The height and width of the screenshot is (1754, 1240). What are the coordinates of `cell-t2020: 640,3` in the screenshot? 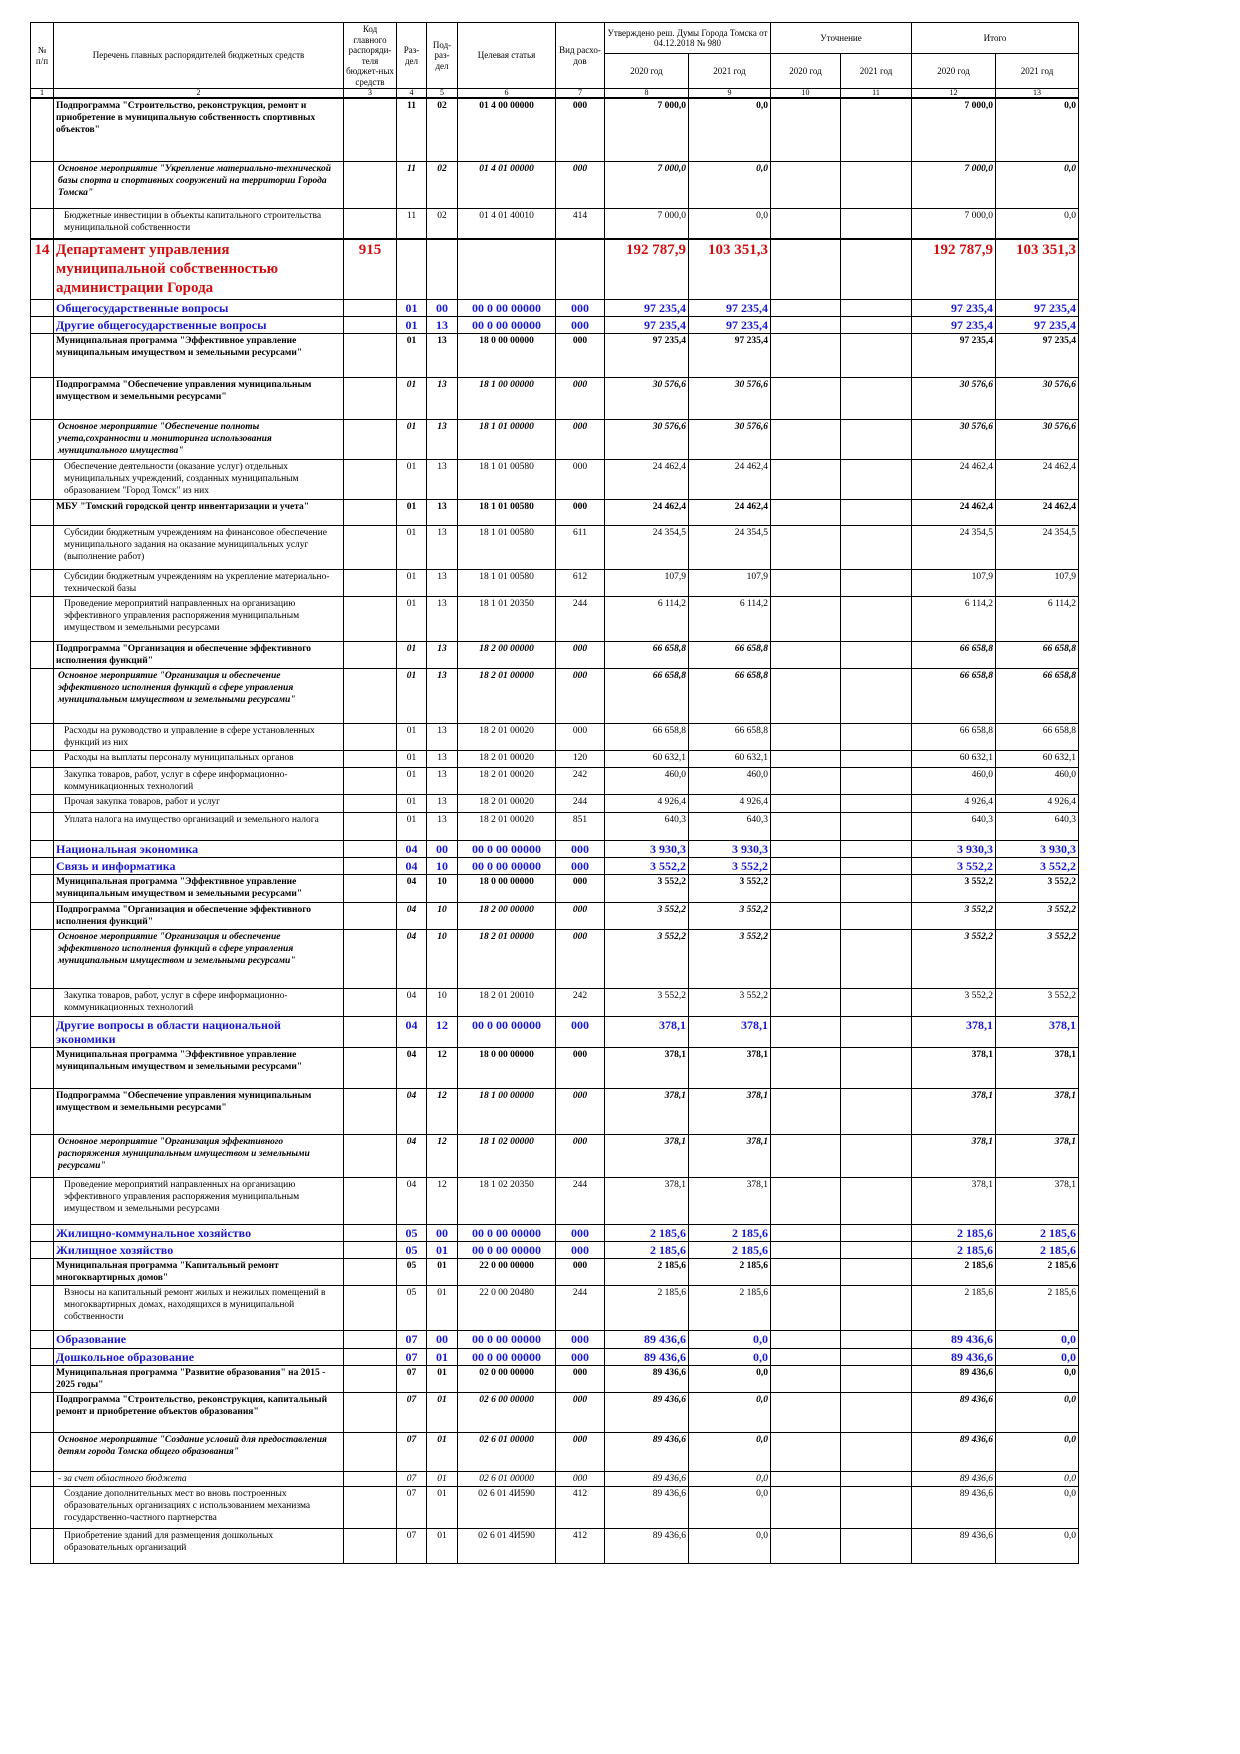 It's located at (954, 826).